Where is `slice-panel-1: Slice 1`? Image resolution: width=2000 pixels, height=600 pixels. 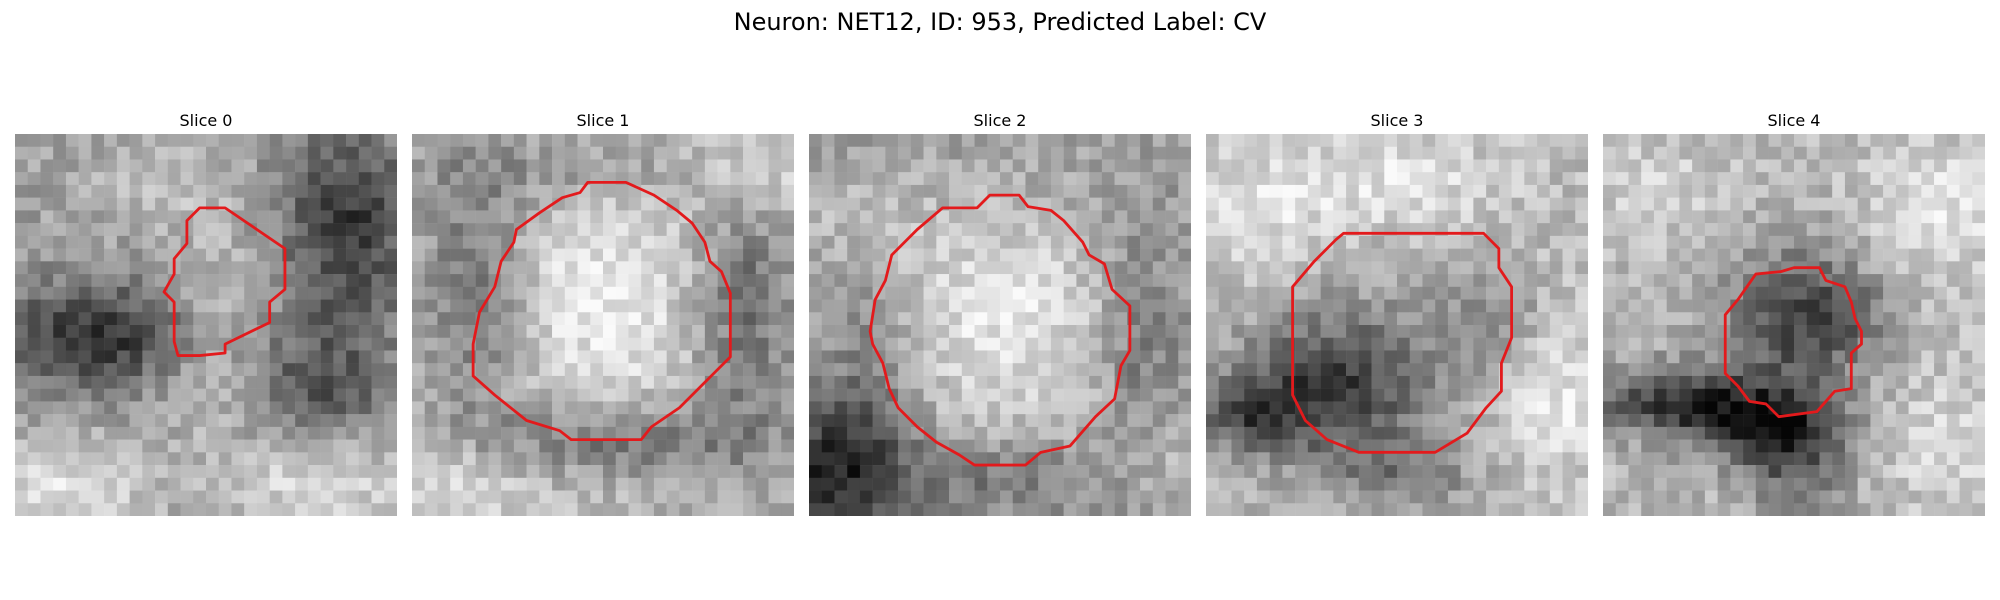
slice-panel-1: Slice 1 is located at coordinates (603, 312).